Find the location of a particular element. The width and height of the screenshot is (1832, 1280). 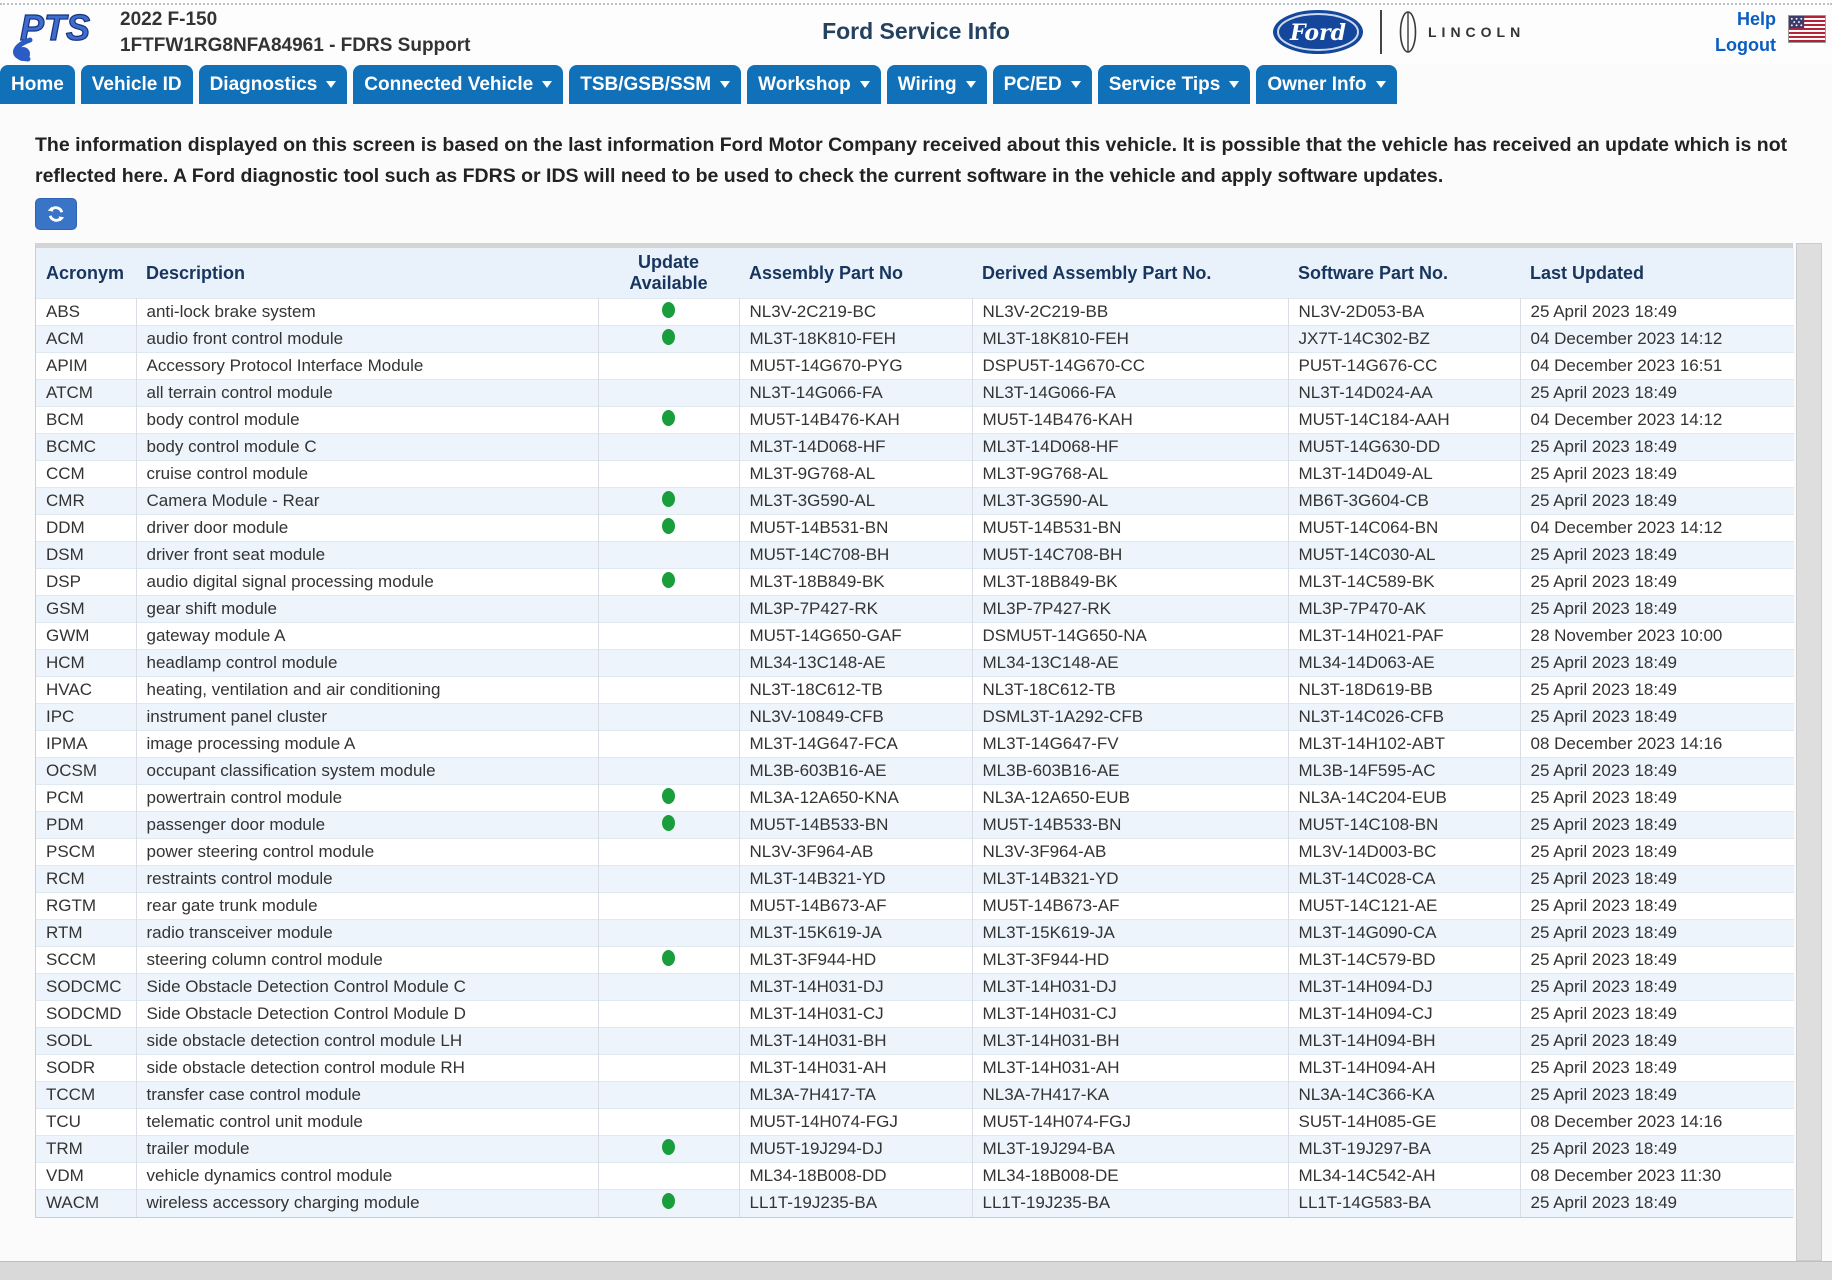

cell-acronym: CMR is located at coordinates (86, 501).